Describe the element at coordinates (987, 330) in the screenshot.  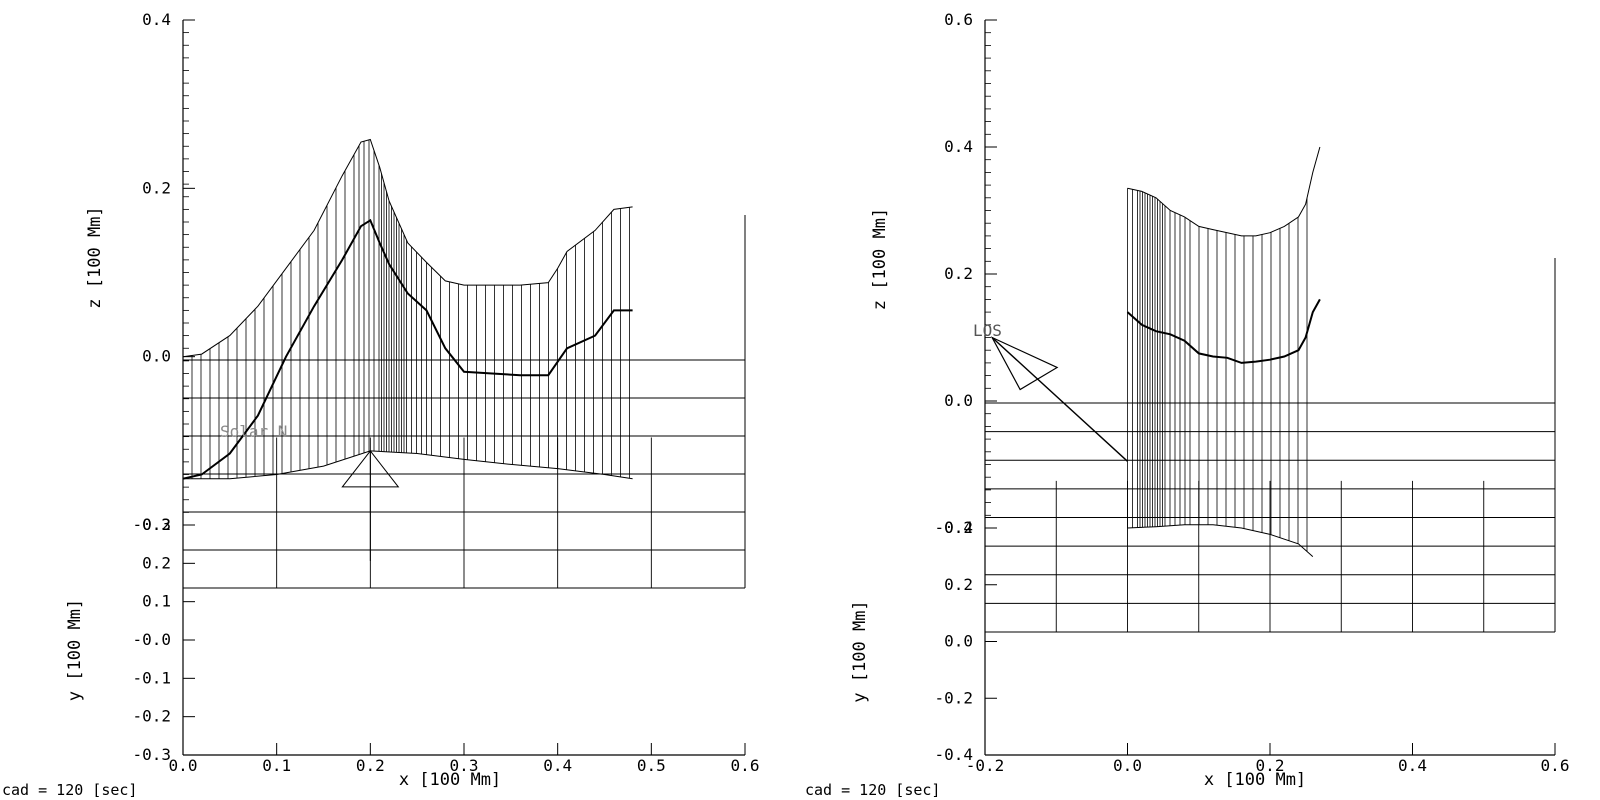
I see `annotation-label: LOS` at that location.